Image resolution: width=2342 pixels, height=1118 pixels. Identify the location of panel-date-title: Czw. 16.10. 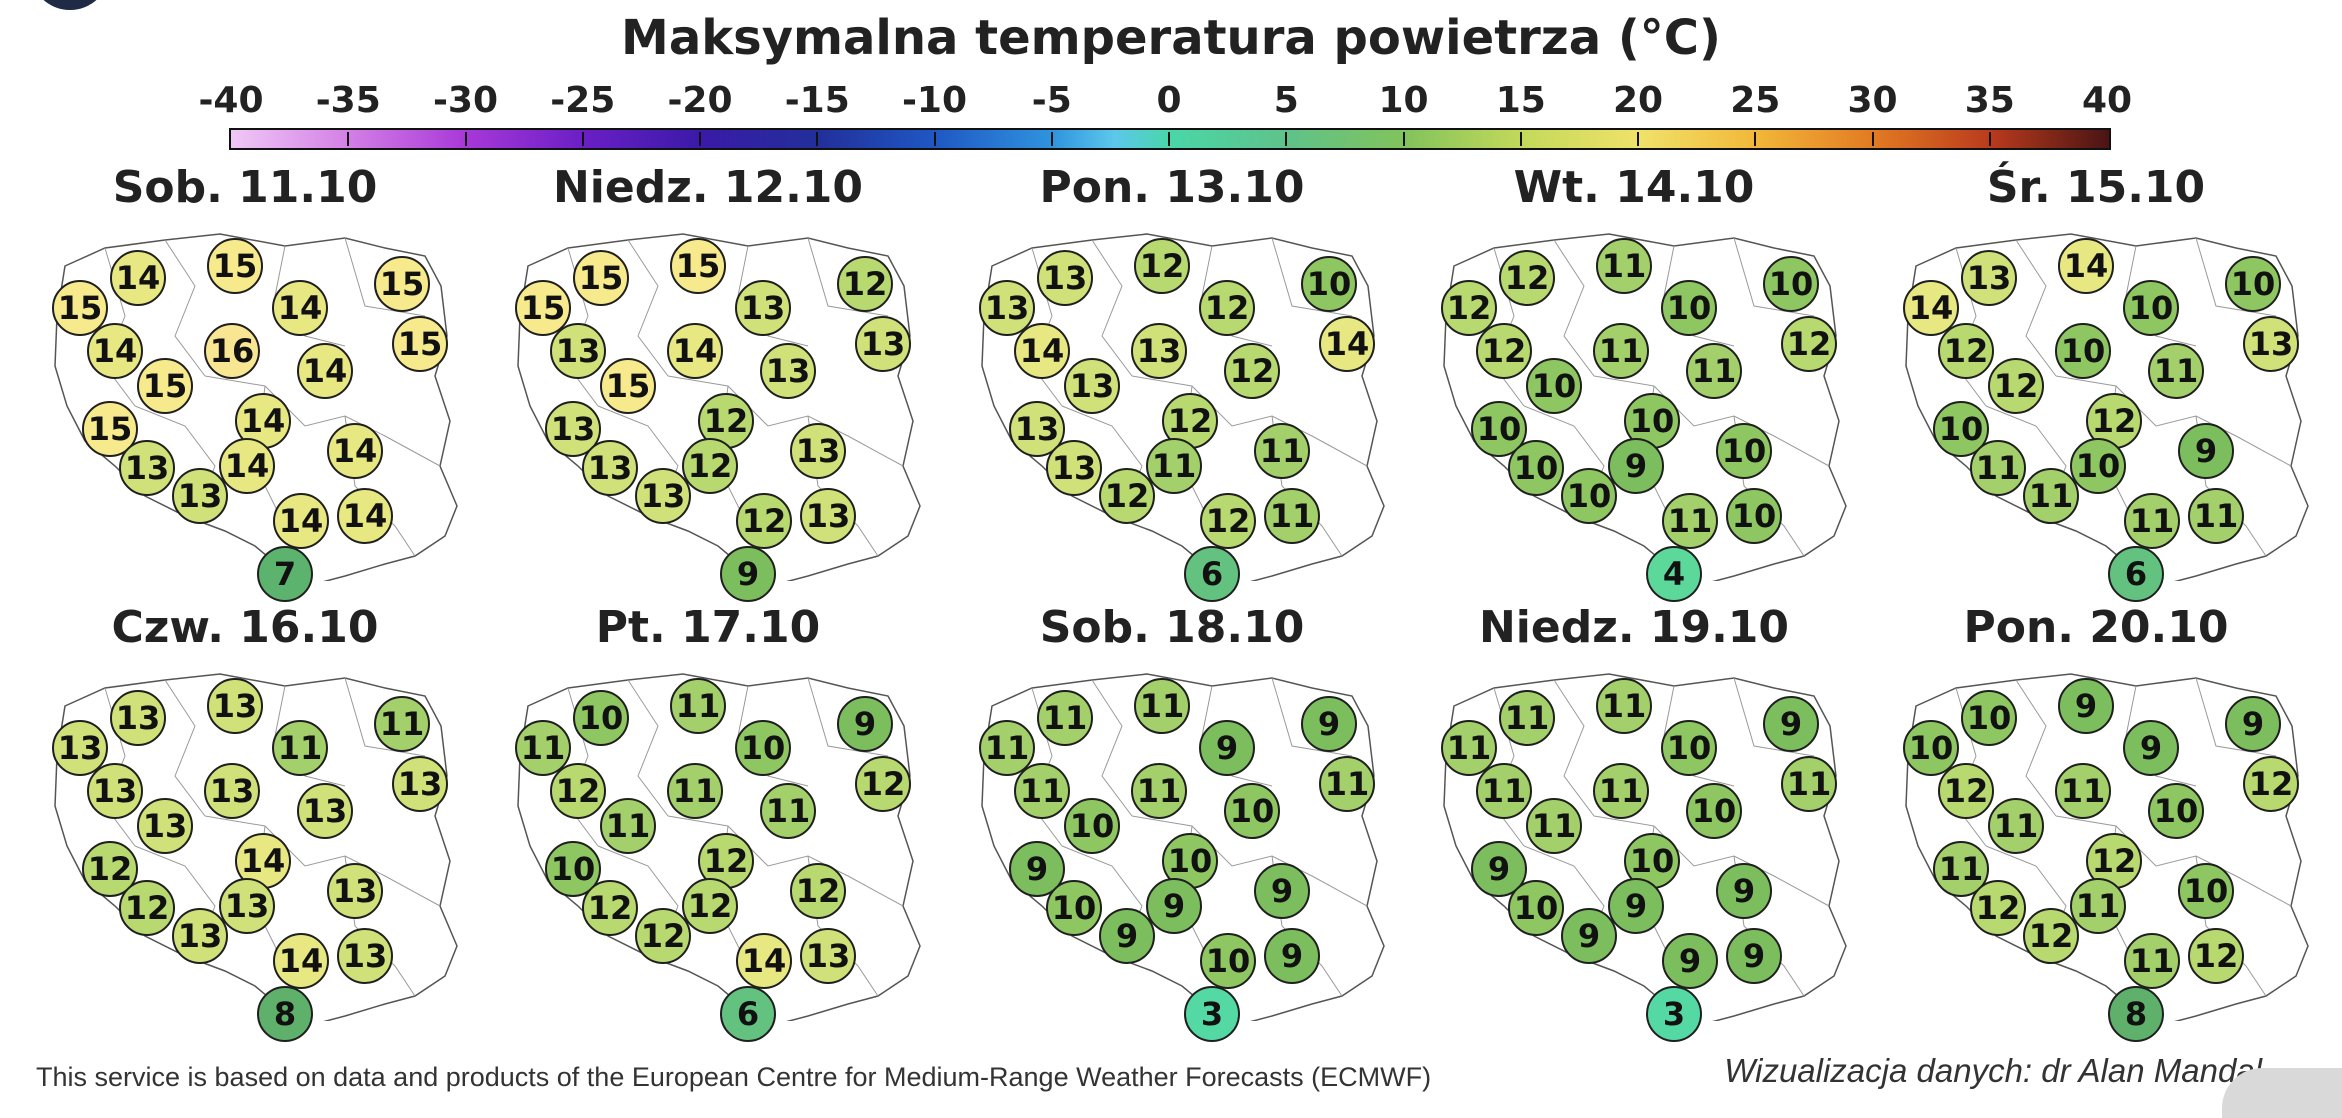
(245, 627).